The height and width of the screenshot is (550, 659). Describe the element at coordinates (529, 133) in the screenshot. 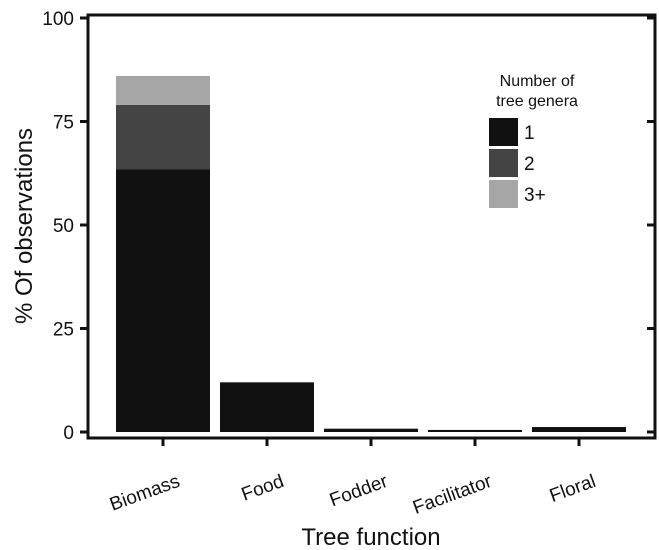

I see `legend-label-1: 1` at that location.